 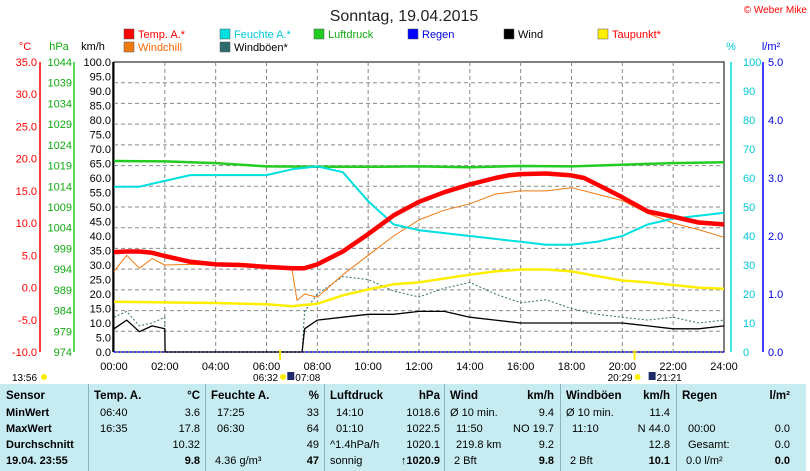 What do you see at coordinates (749, 150) in the screenshot?
I see `humidity-axis-tick: 70` at bounding box center [749, 150].